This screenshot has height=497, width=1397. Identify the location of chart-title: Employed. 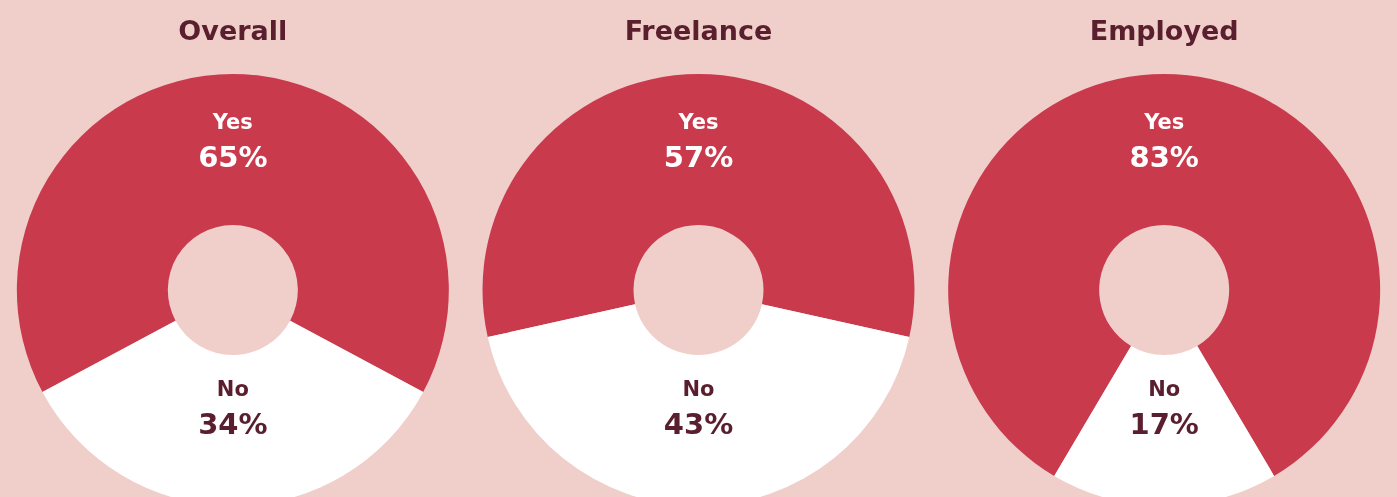
(1164, 30).